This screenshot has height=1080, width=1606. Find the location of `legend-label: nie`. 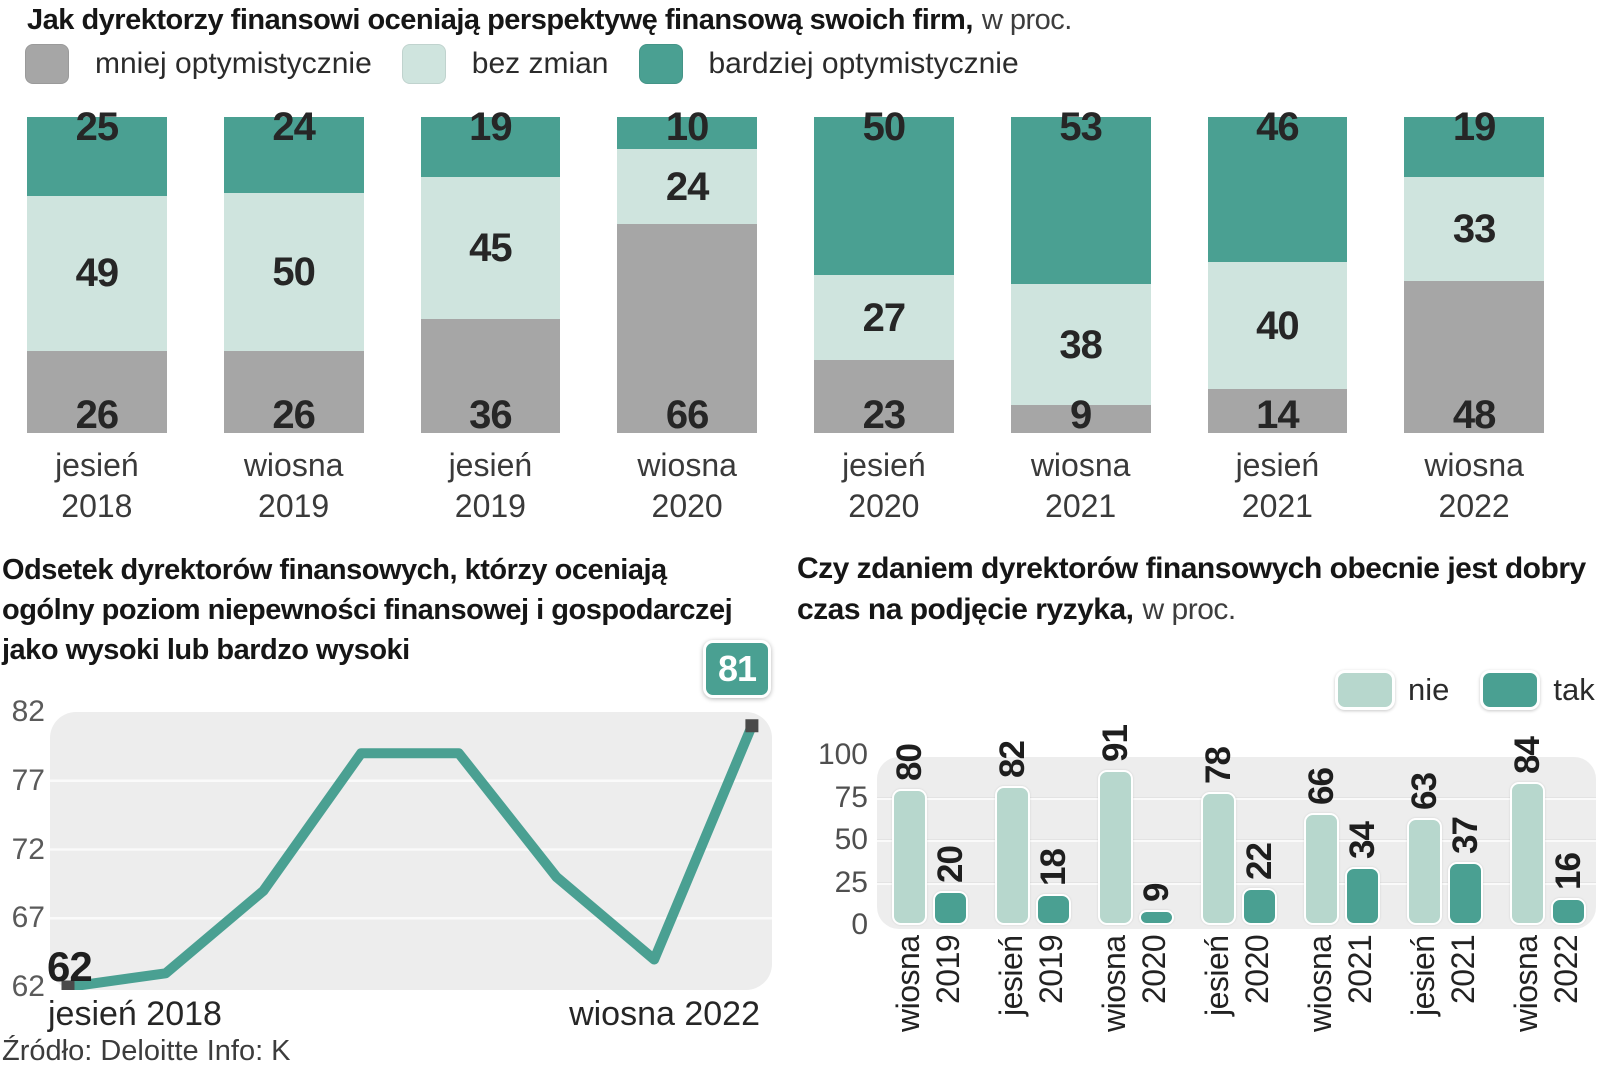

legend-label: nie is located at coordinates (1429, 689).